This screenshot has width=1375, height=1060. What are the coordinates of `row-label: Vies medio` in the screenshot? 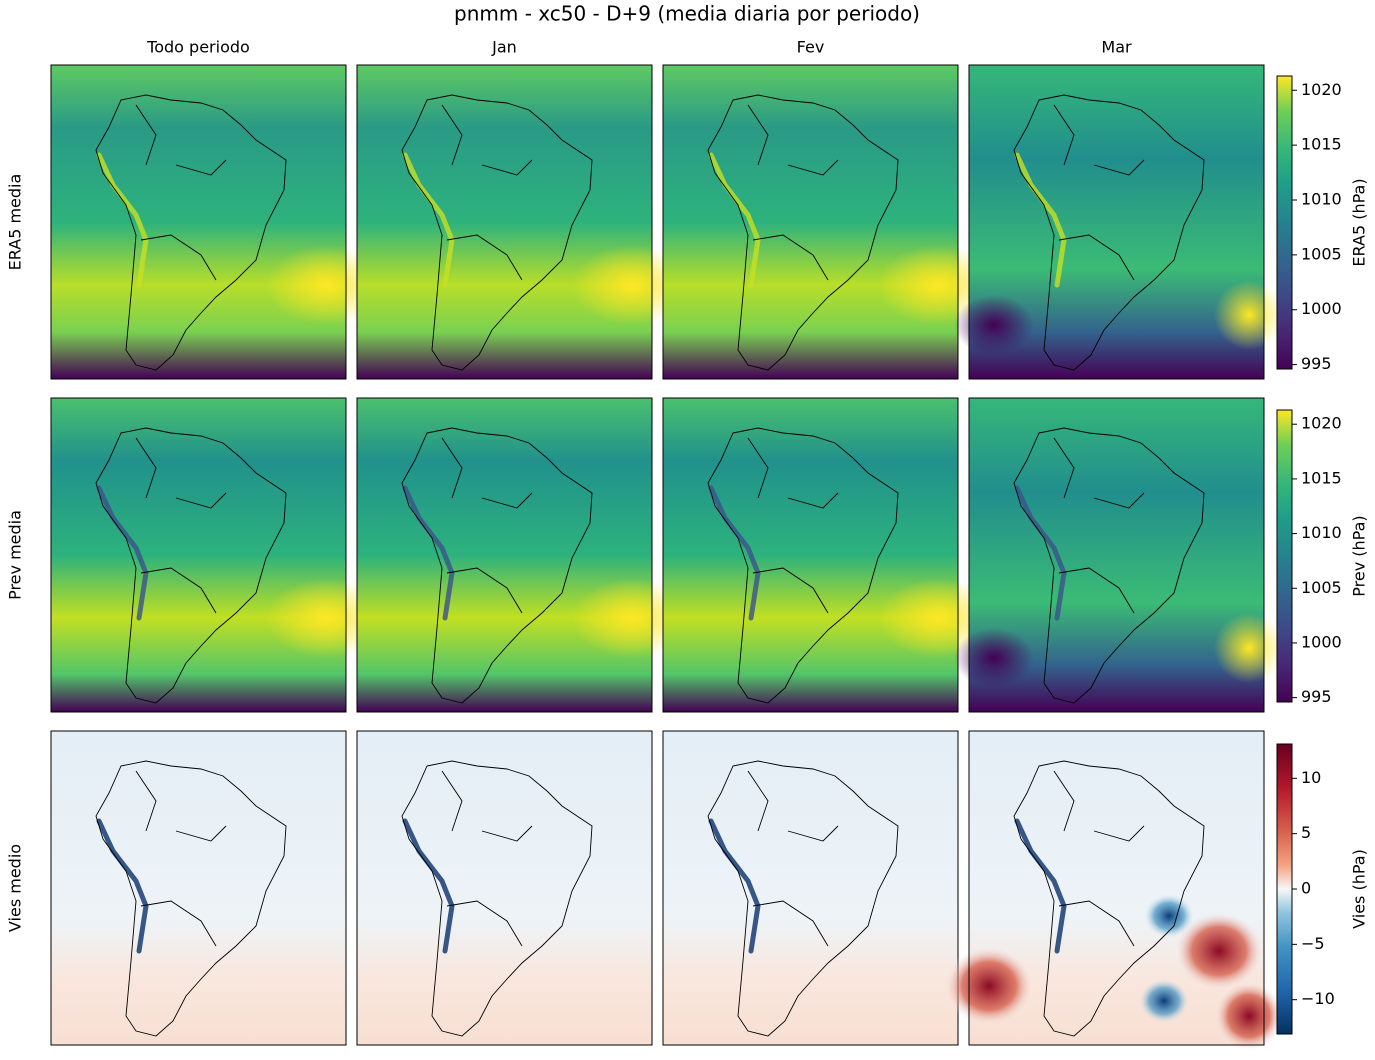 It's located at (15, 888).